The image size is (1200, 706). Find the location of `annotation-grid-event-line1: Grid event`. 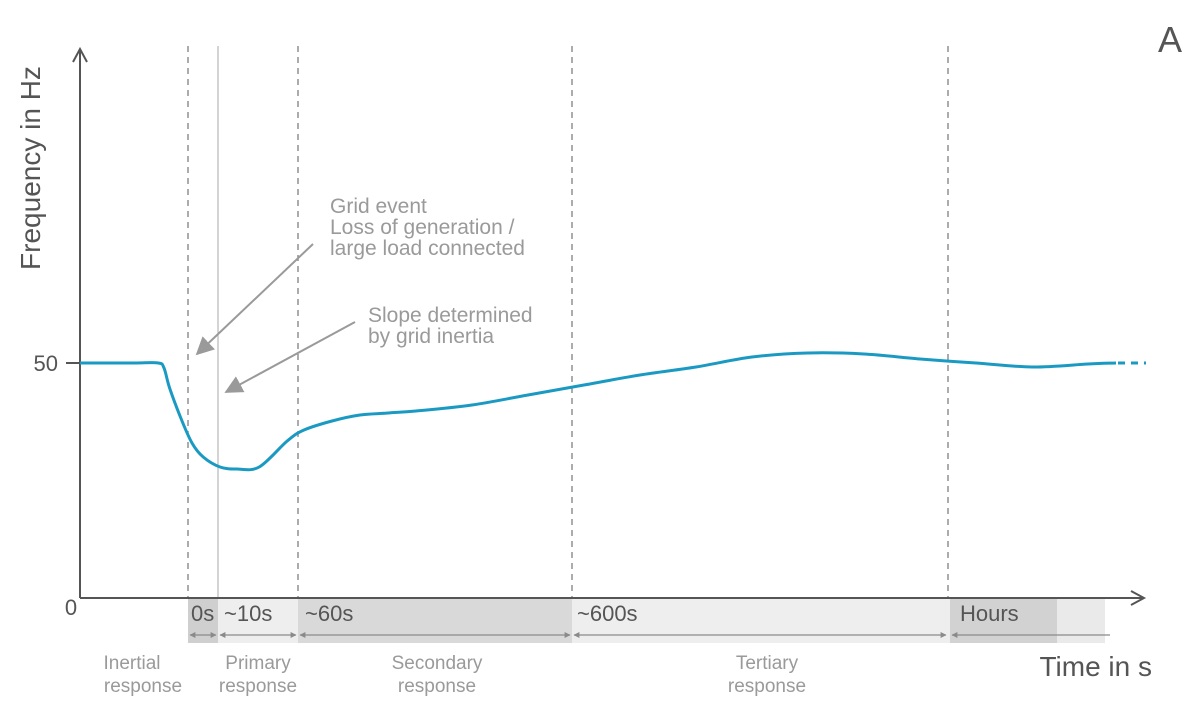

annotation-grid-event-line1: Grid event is located at coordinates (378, 206).